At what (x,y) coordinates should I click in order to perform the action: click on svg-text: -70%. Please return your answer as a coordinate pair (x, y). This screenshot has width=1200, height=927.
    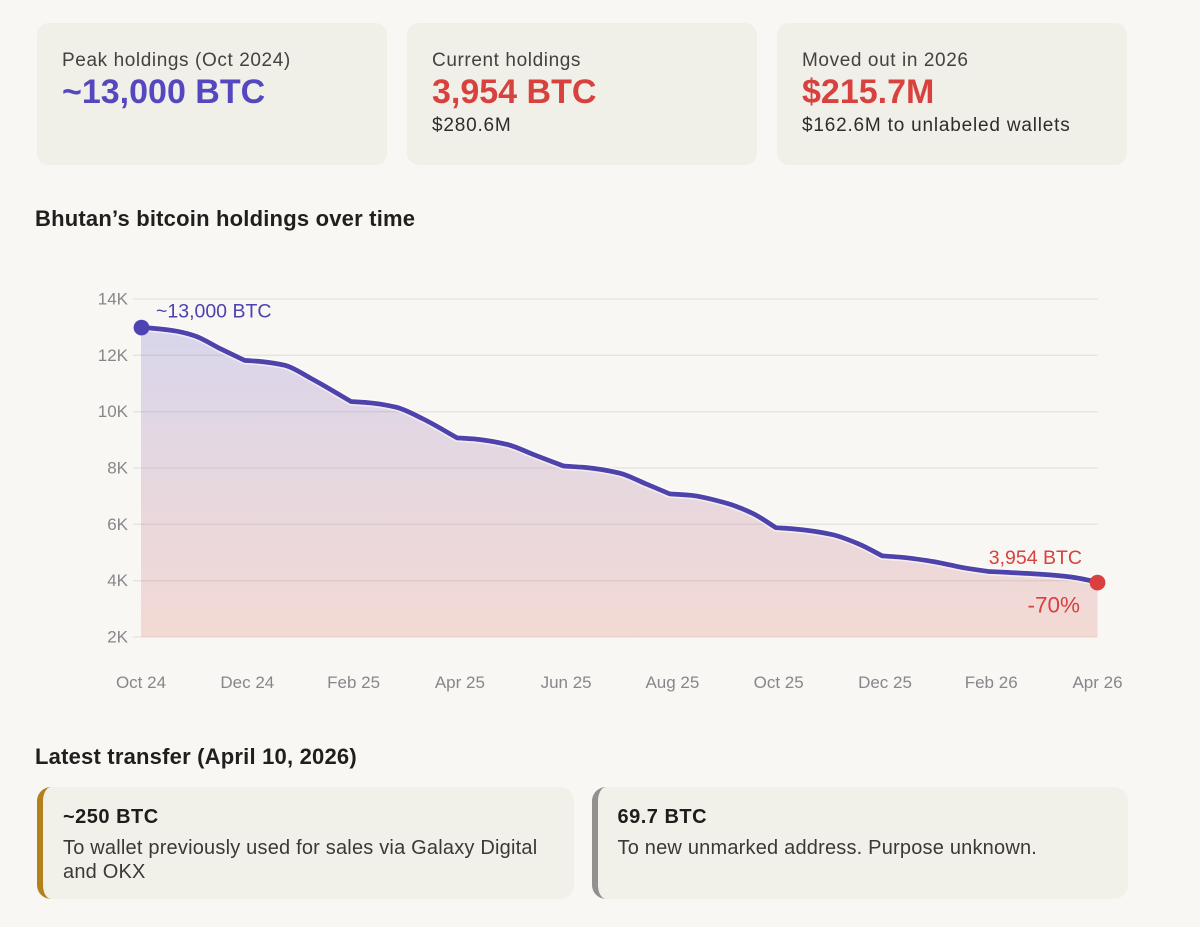
    Looking at the image, I should click on (1053, 605).